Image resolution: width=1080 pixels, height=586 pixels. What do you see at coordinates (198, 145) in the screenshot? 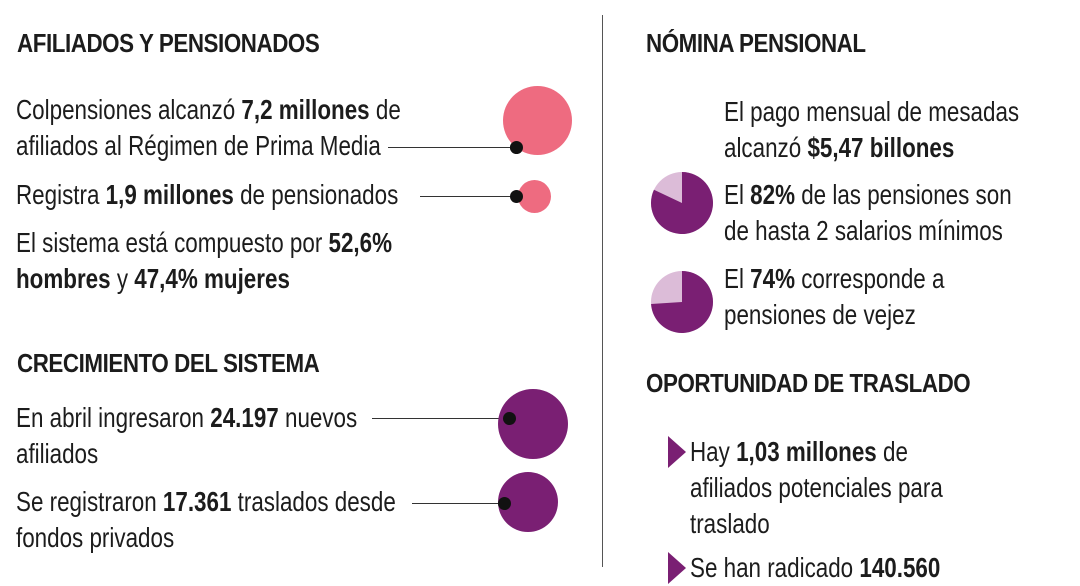
I see `afiliados-text-2: afiliados al Régimen de Prima Media` at bounding box center [198, 145].